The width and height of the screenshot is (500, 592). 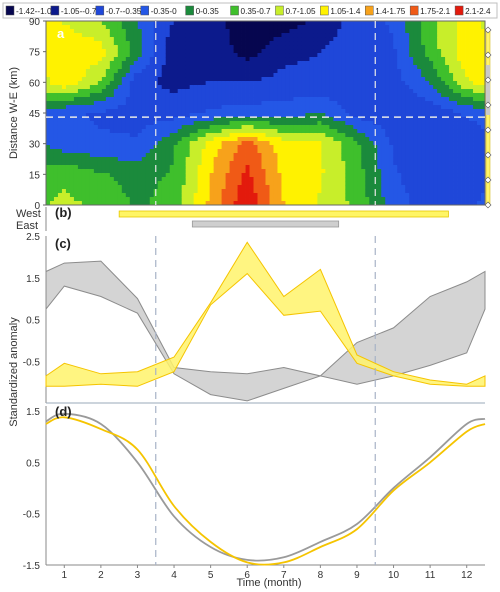 What do you see at coordinates (10, 10) in the screenshot?
I see `legend-swatch` at bounding box center [10, 10].